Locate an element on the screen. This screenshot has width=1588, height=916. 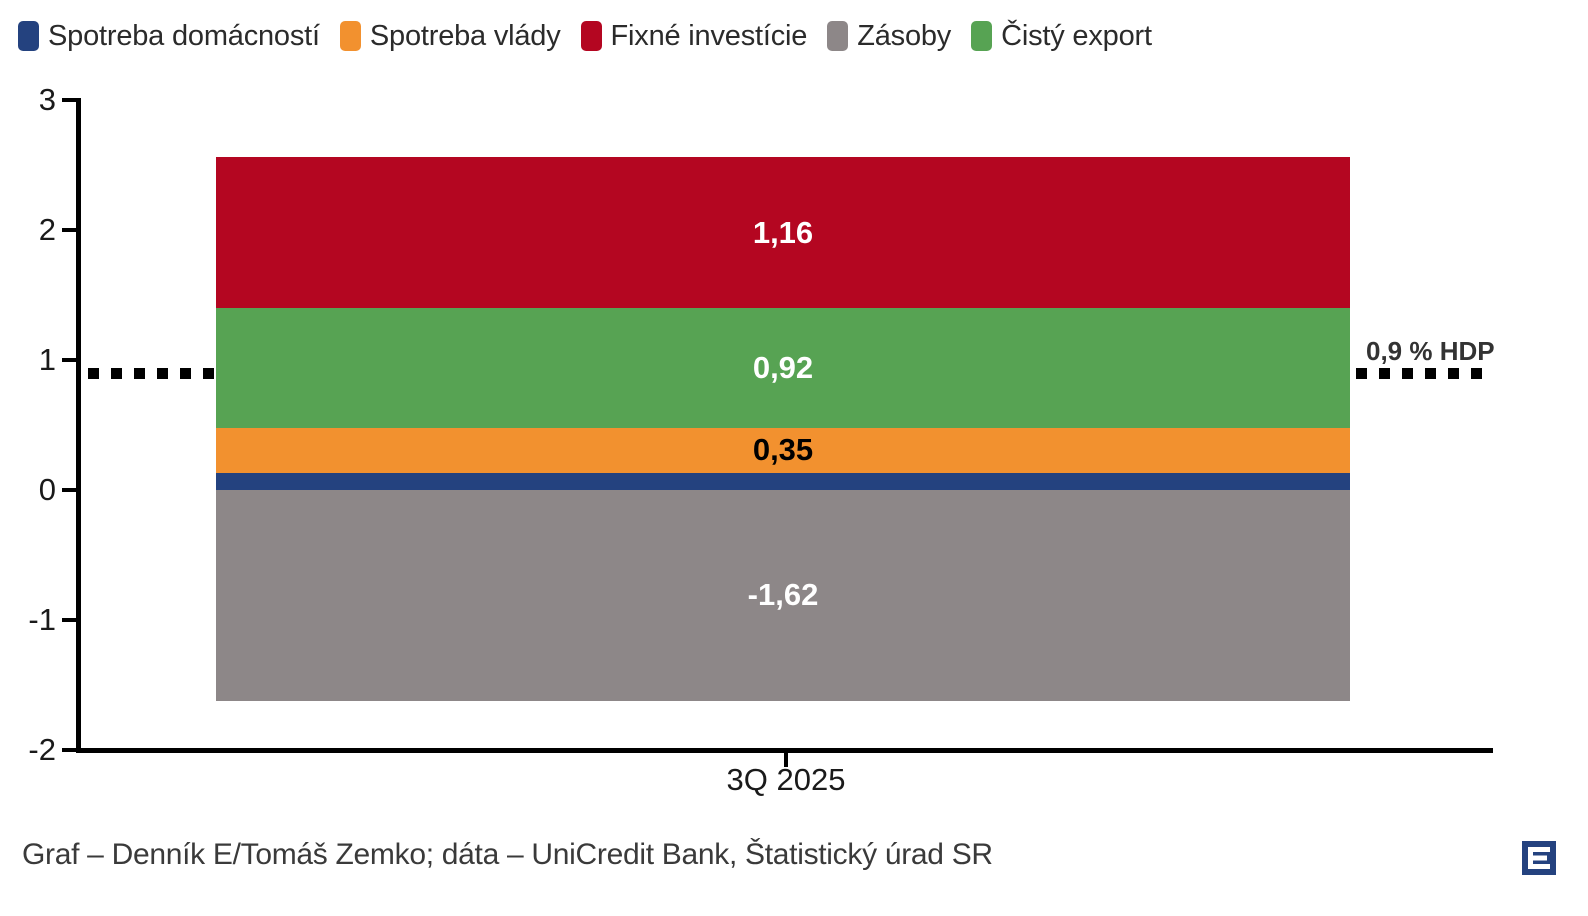
bar-value-label: 1,16 is located at coordinates (783, 232).